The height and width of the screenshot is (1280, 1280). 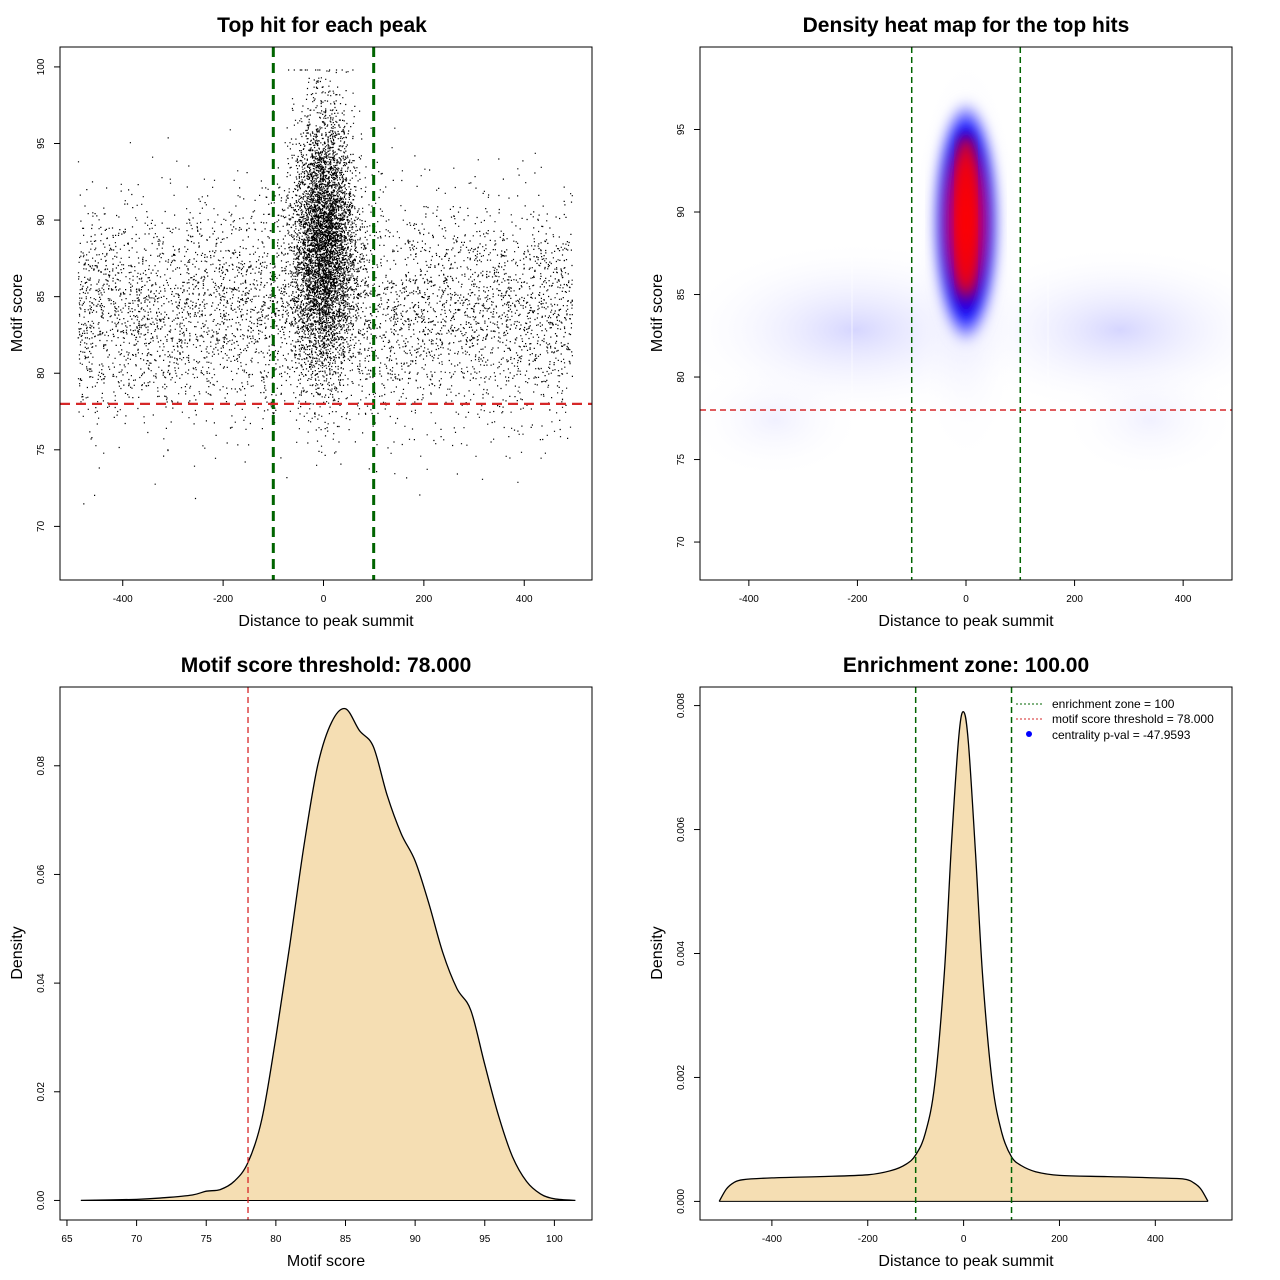 What do you see at coordinates (41, 1200) in the screenshot?
I see `y-tick-label: 0.00` at bounding box center [41, 1200].